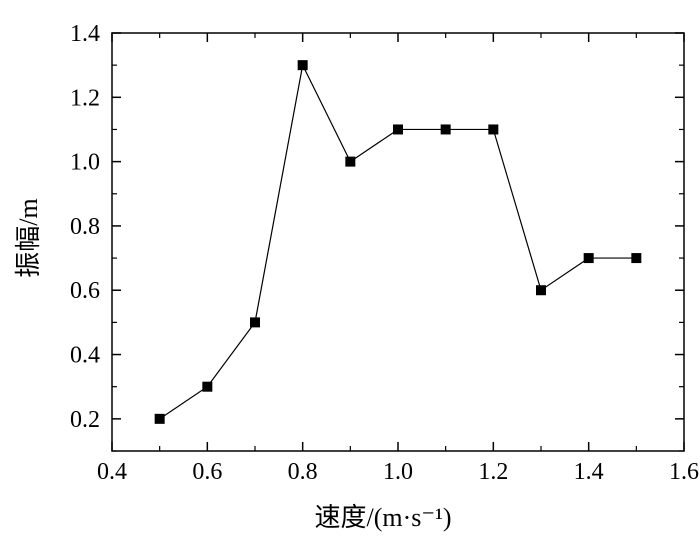  I want to click on y-tick-label: 1.0, so click(85, 163).